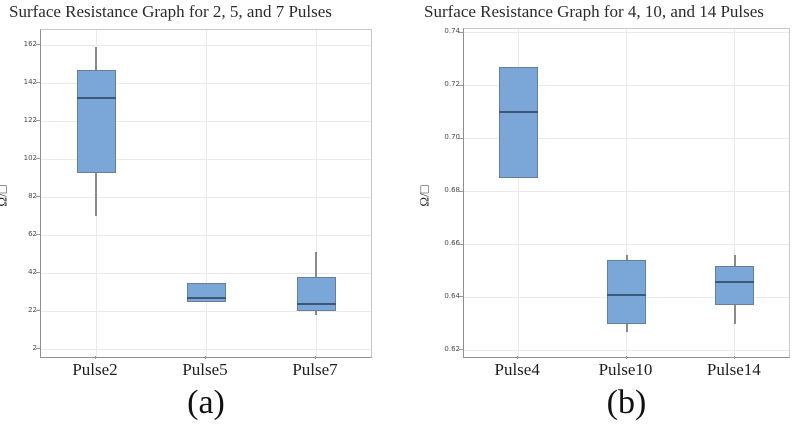 This screenshot has width=800, height=429. I want to click on x-category-label: Pulse2, so click(95, 369).